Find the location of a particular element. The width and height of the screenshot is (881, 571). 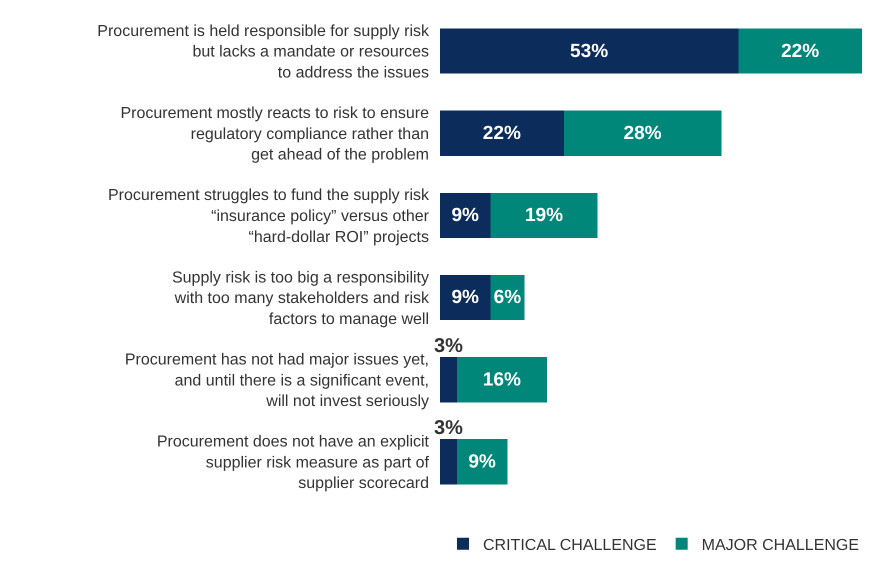

y-tick-label: Procurement has not had major issues yet, and until there is a significant event, will not invest seriously is located at coordinates (276, 380).